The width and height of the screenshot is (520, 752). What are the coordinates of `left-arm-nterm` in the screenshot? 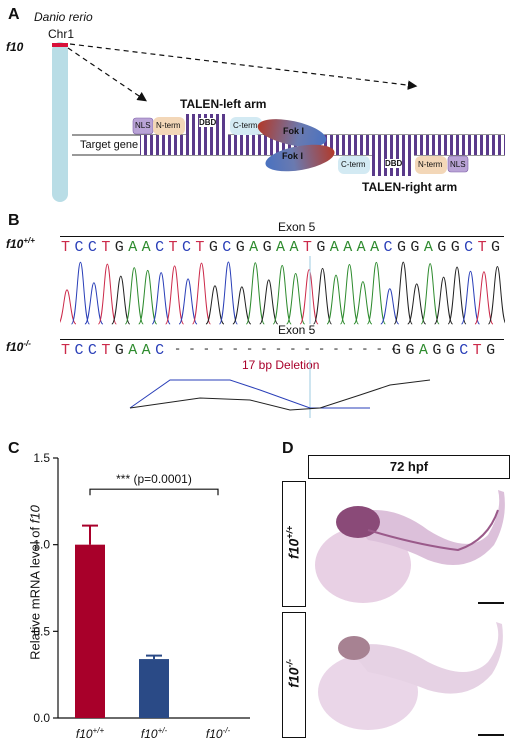 It's located at (169, 126).